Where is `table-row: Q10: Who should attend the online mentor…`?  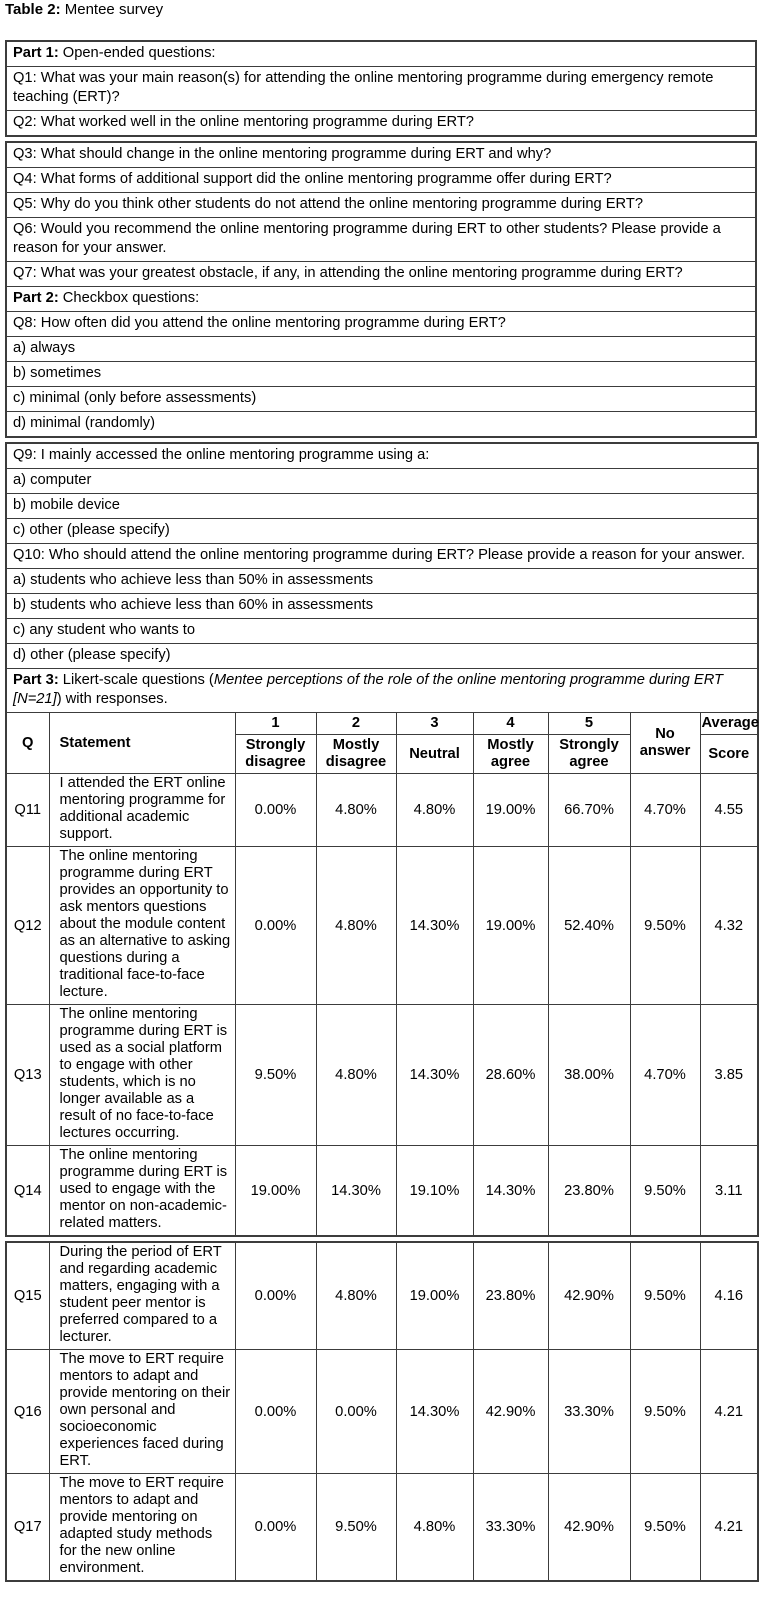 table-row: Q10: Who should attend the online mentor… is located at coordinates (382, 556).